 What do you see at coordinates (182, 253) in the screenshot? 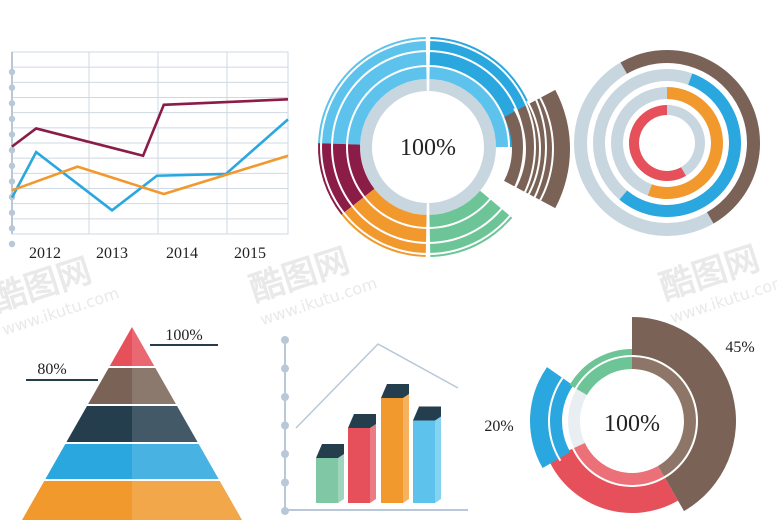
I see `x-tick-label: 2014` at bounding box center [182, 253].